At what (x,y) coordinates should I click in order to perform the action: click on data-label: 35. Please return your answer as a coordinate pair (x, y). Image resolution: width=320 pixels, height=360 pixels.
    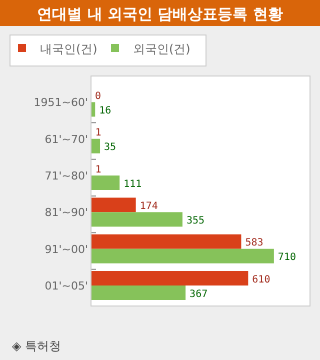
    Looking at the image, I should click on (110, 148).